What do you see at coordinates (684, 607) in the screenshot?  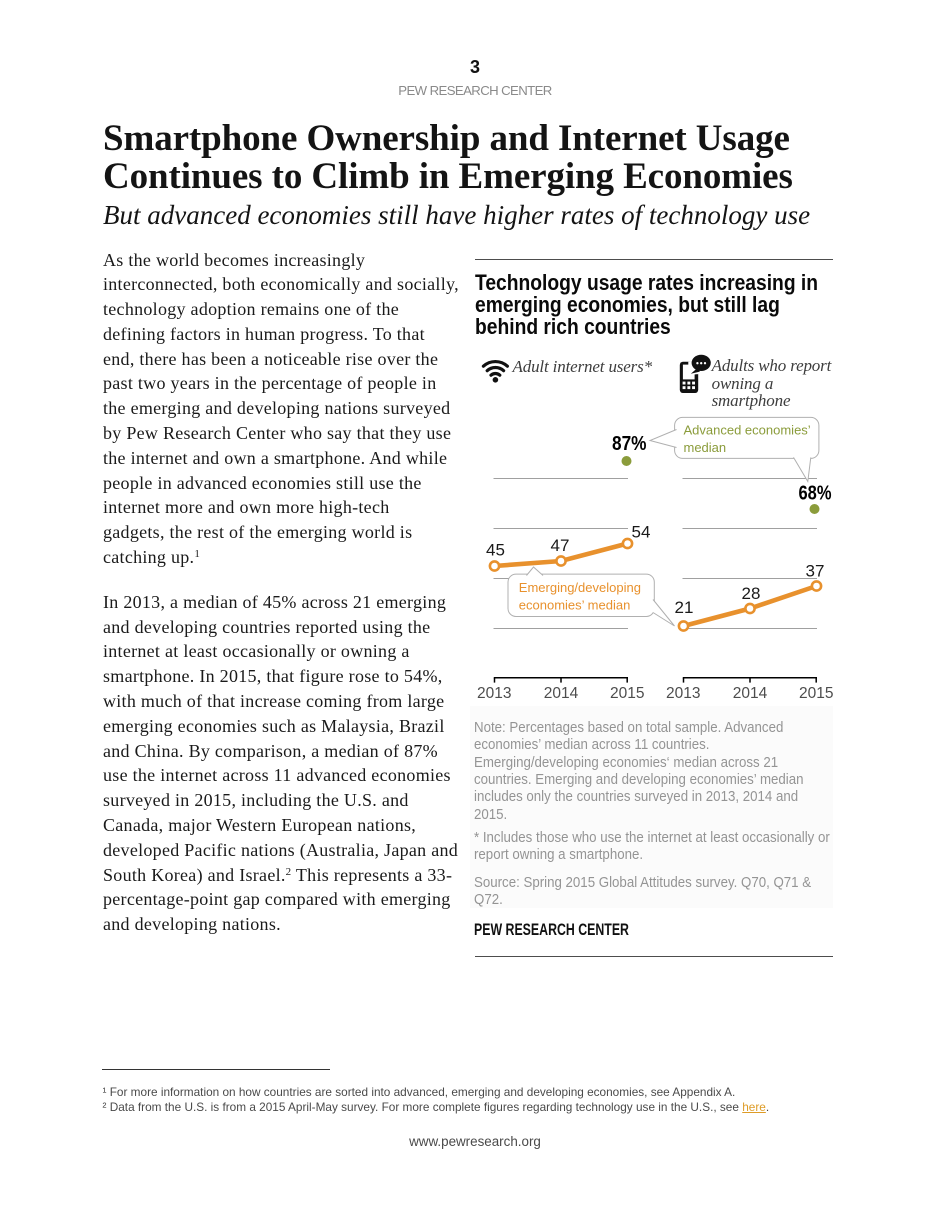 I see `svg-text: 21` at bounding box center [684, 607].